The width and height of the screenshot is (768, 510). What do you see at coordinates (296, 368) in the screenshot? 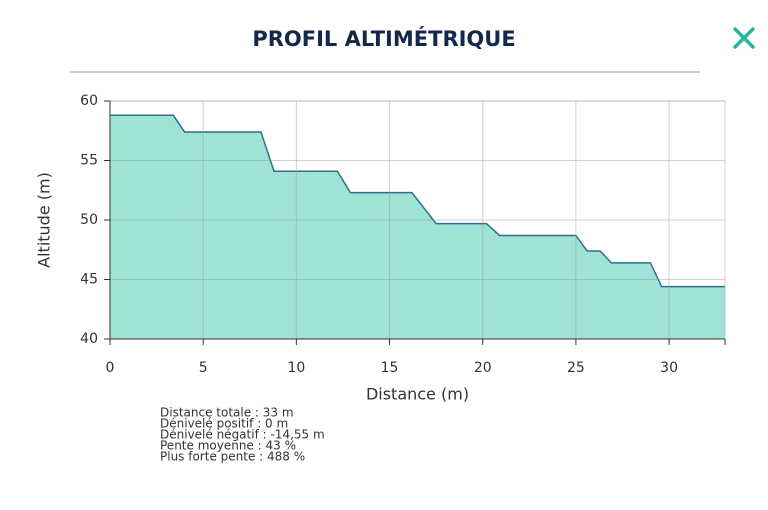
I see `x-tick-label: 10` at bounding box center [296, 368].